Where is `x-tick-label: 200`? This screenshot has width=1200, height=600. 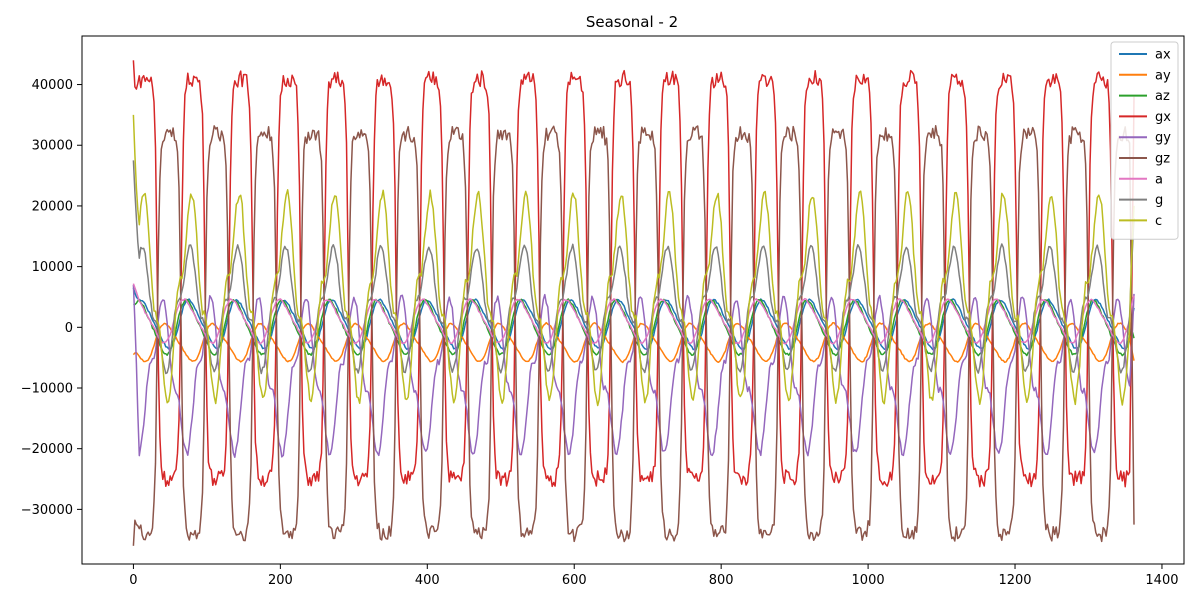 x-tick-label: 200 is located at coordinates (280, 580).